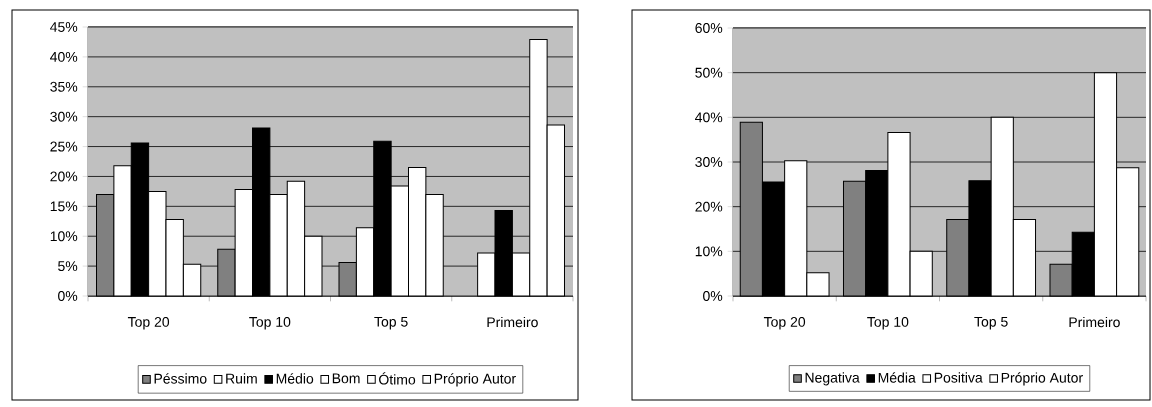 This screenshot has height=407, width=1152. I want to click on legend-label: Bom, so click(346, 378).